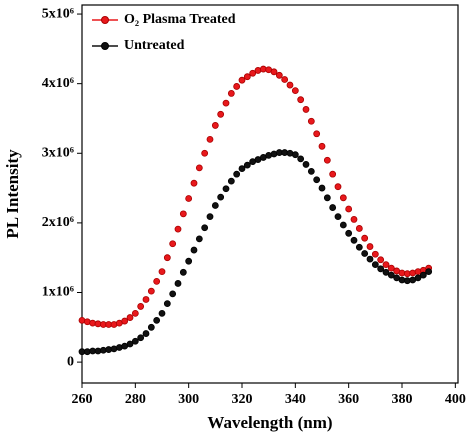 This screenshot has height=437, width=474. What do you see at coordinates (188, 399) in the screenshot?
I see `x-tick-label: 300` at bounding box center [188, 399].